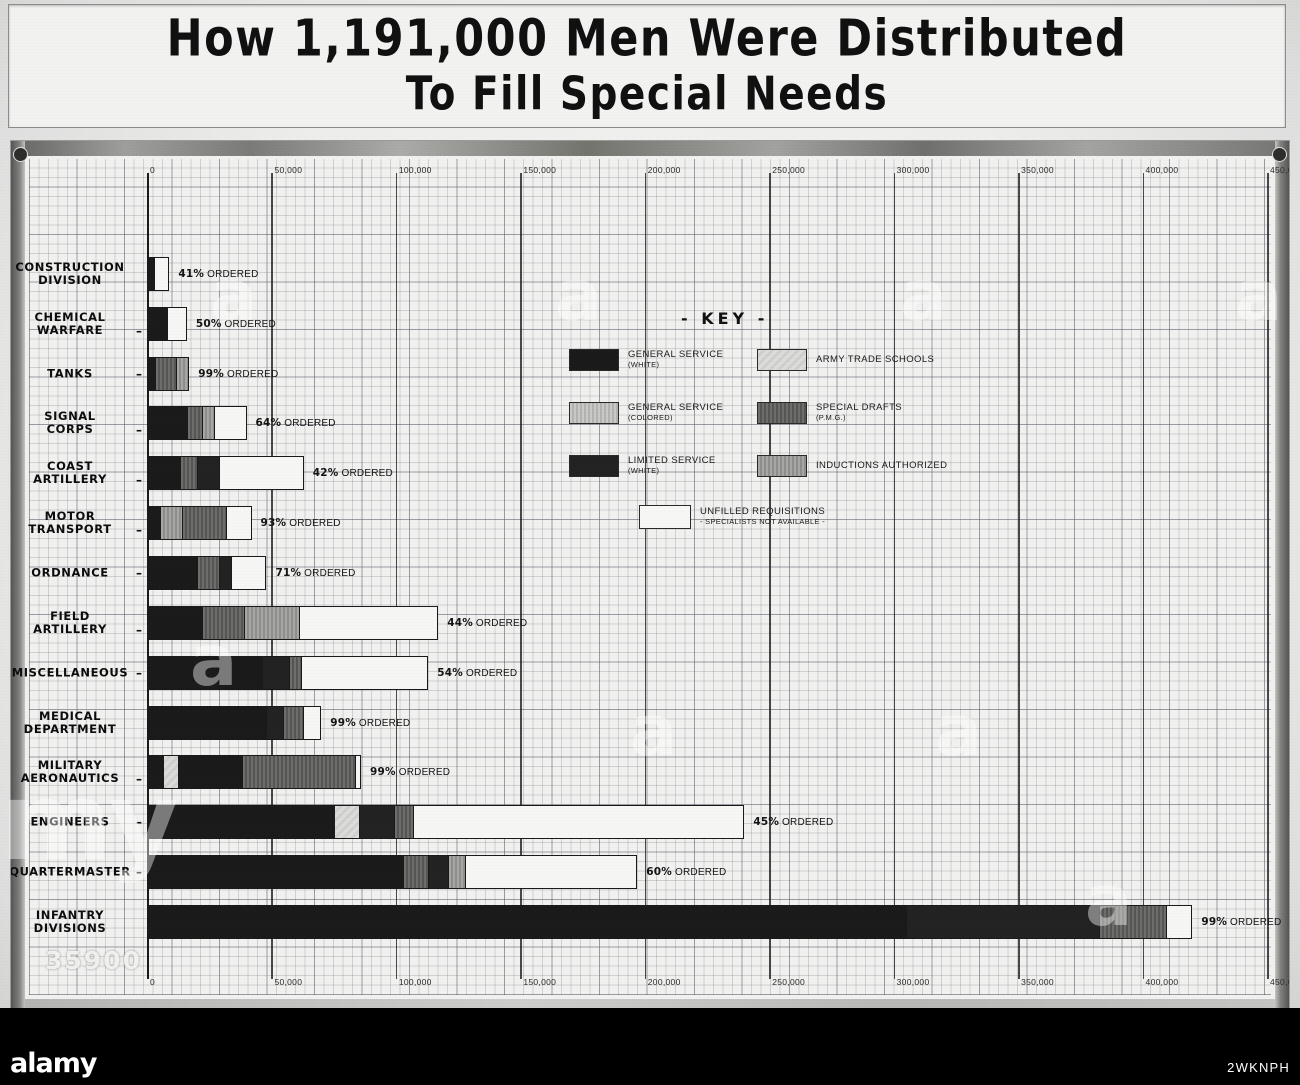 The width and height of the screenshot is (1300, 1085). I want to click on bar-row: ENGINEERS – 45% ORDERED, so click(650, 822).